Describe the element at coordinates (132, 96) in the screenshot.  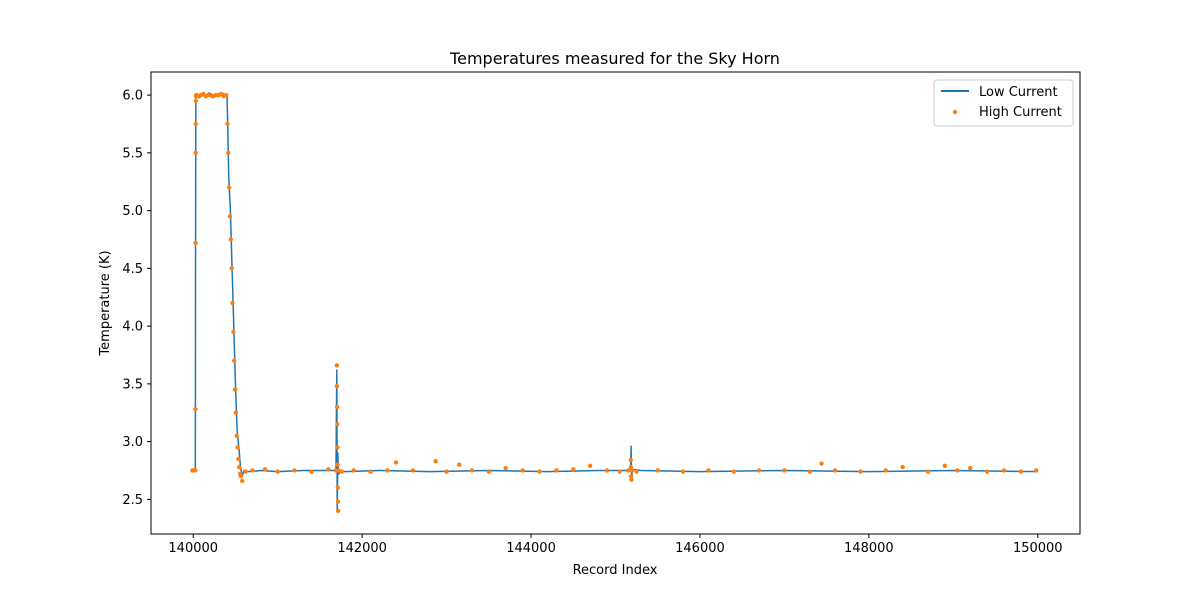
I see `y-tick-label: 6.0` at that location.